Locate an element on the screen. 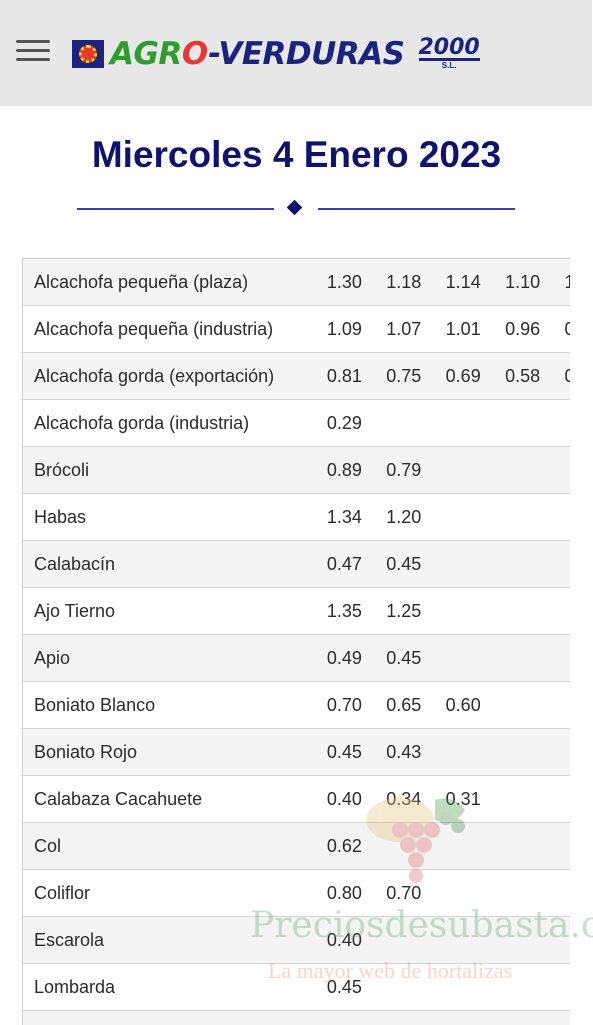  price-cell: 0.49 is located at coordinates (355, 658).